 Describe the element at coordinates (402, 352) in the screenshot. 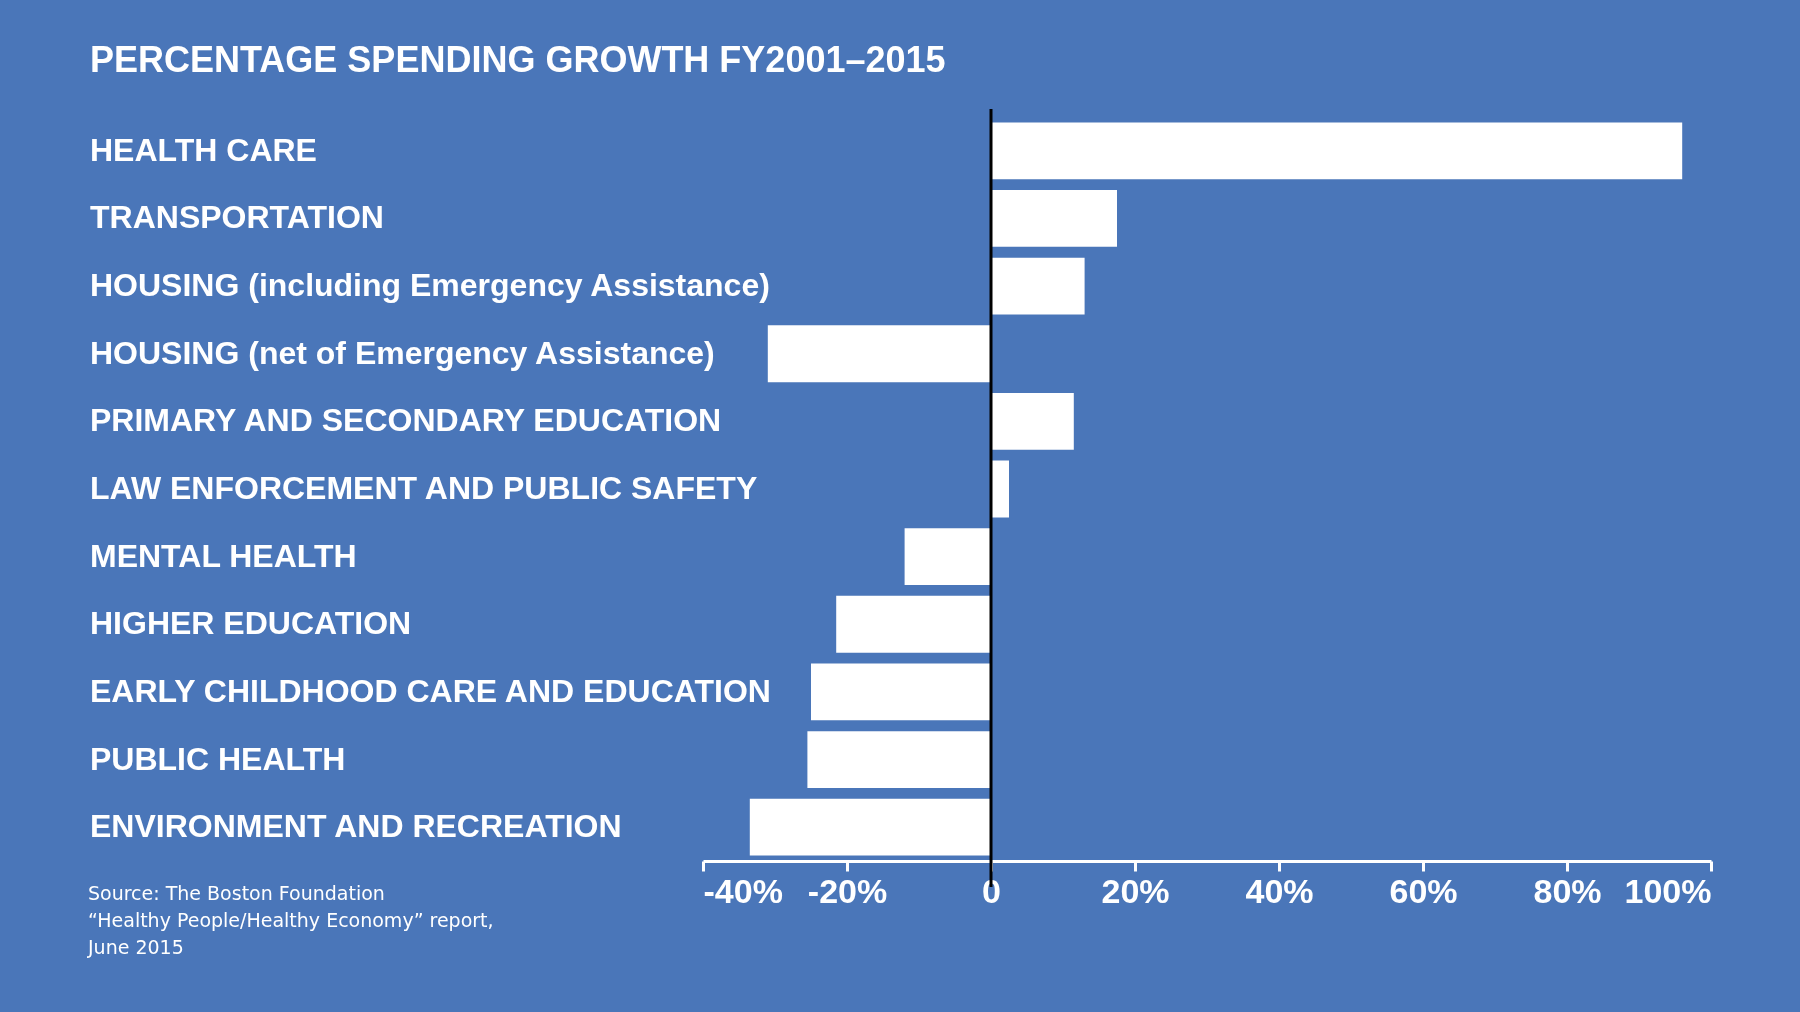

I see `y-tick-label: HOUSING (net of Emergency Assistance)` at that location.